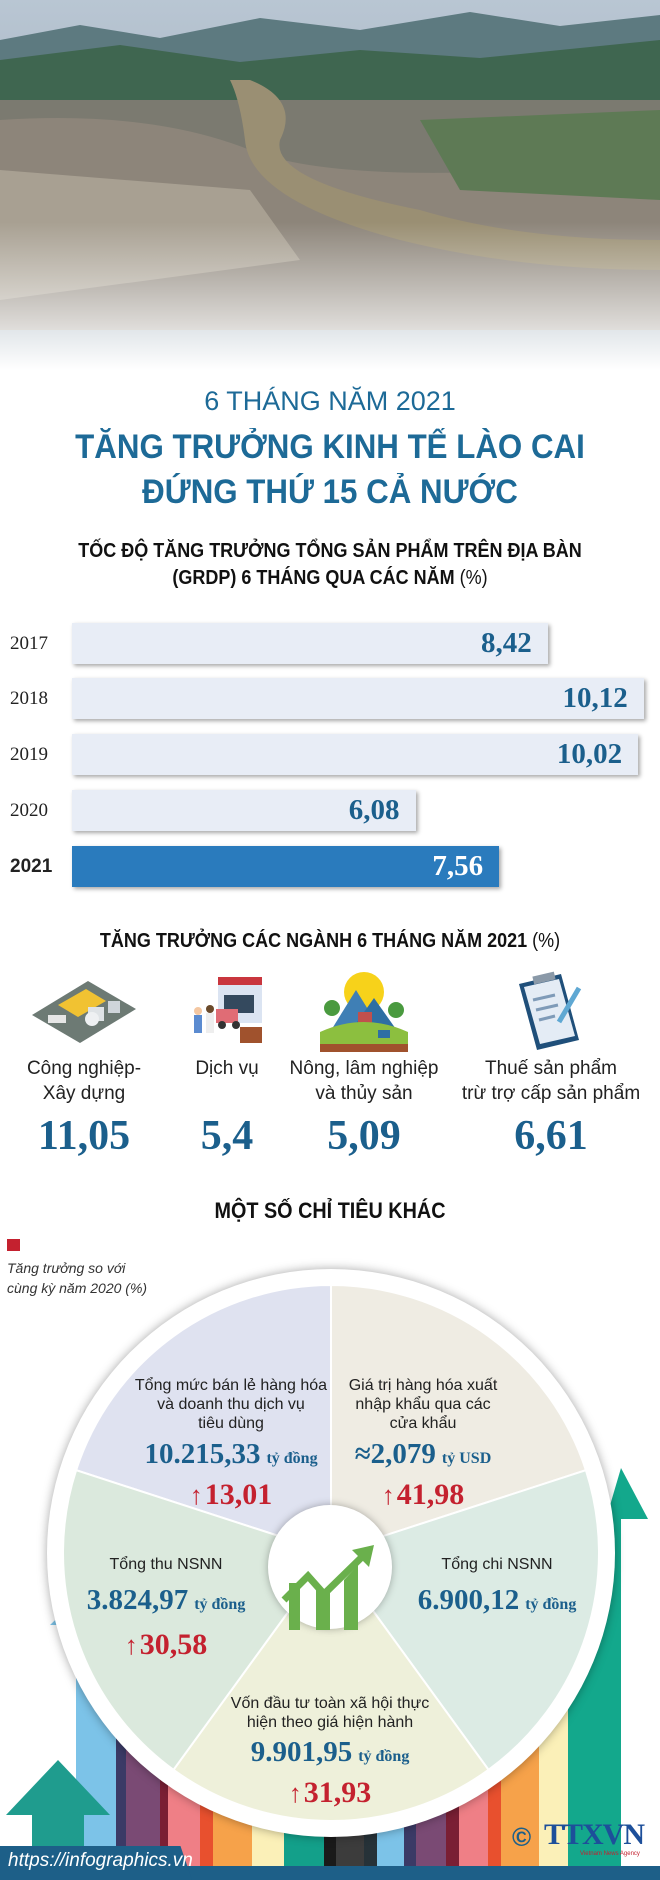  Describe the element at coordinates (238, 1494) in the screenshot. I see `growth-value: 13,01` at that location.